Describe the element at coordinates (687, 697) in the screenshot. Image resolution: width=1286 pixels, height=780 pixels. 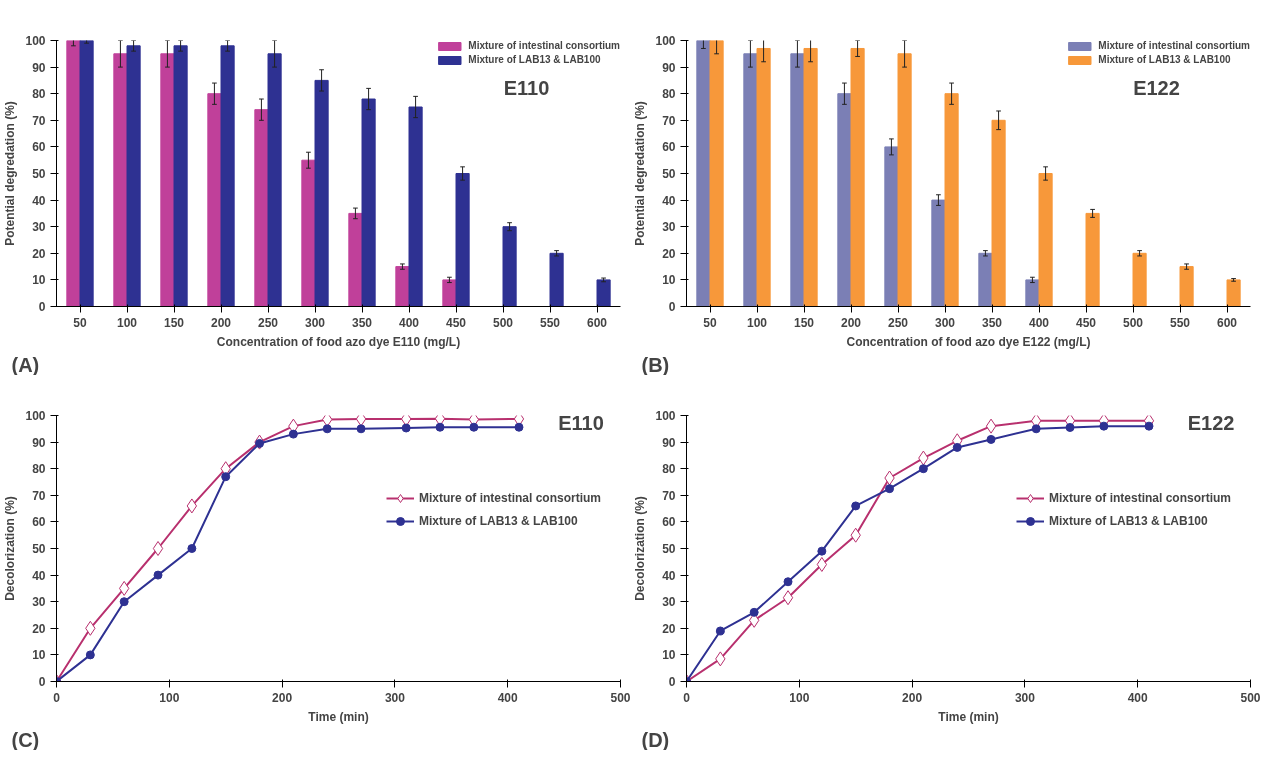
I see `x-tick-label: 0` at that location.